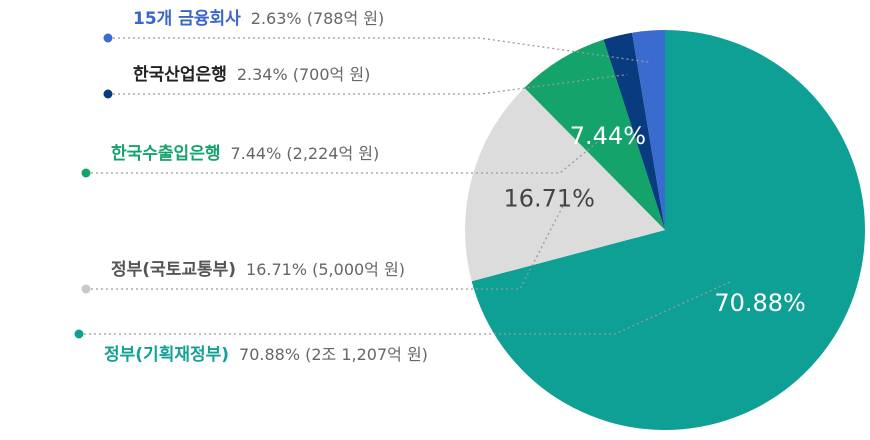  I want to click on legend-label: 정부(기획재정부) 70.88% (2조 1,207억 원), so click(266, 355).